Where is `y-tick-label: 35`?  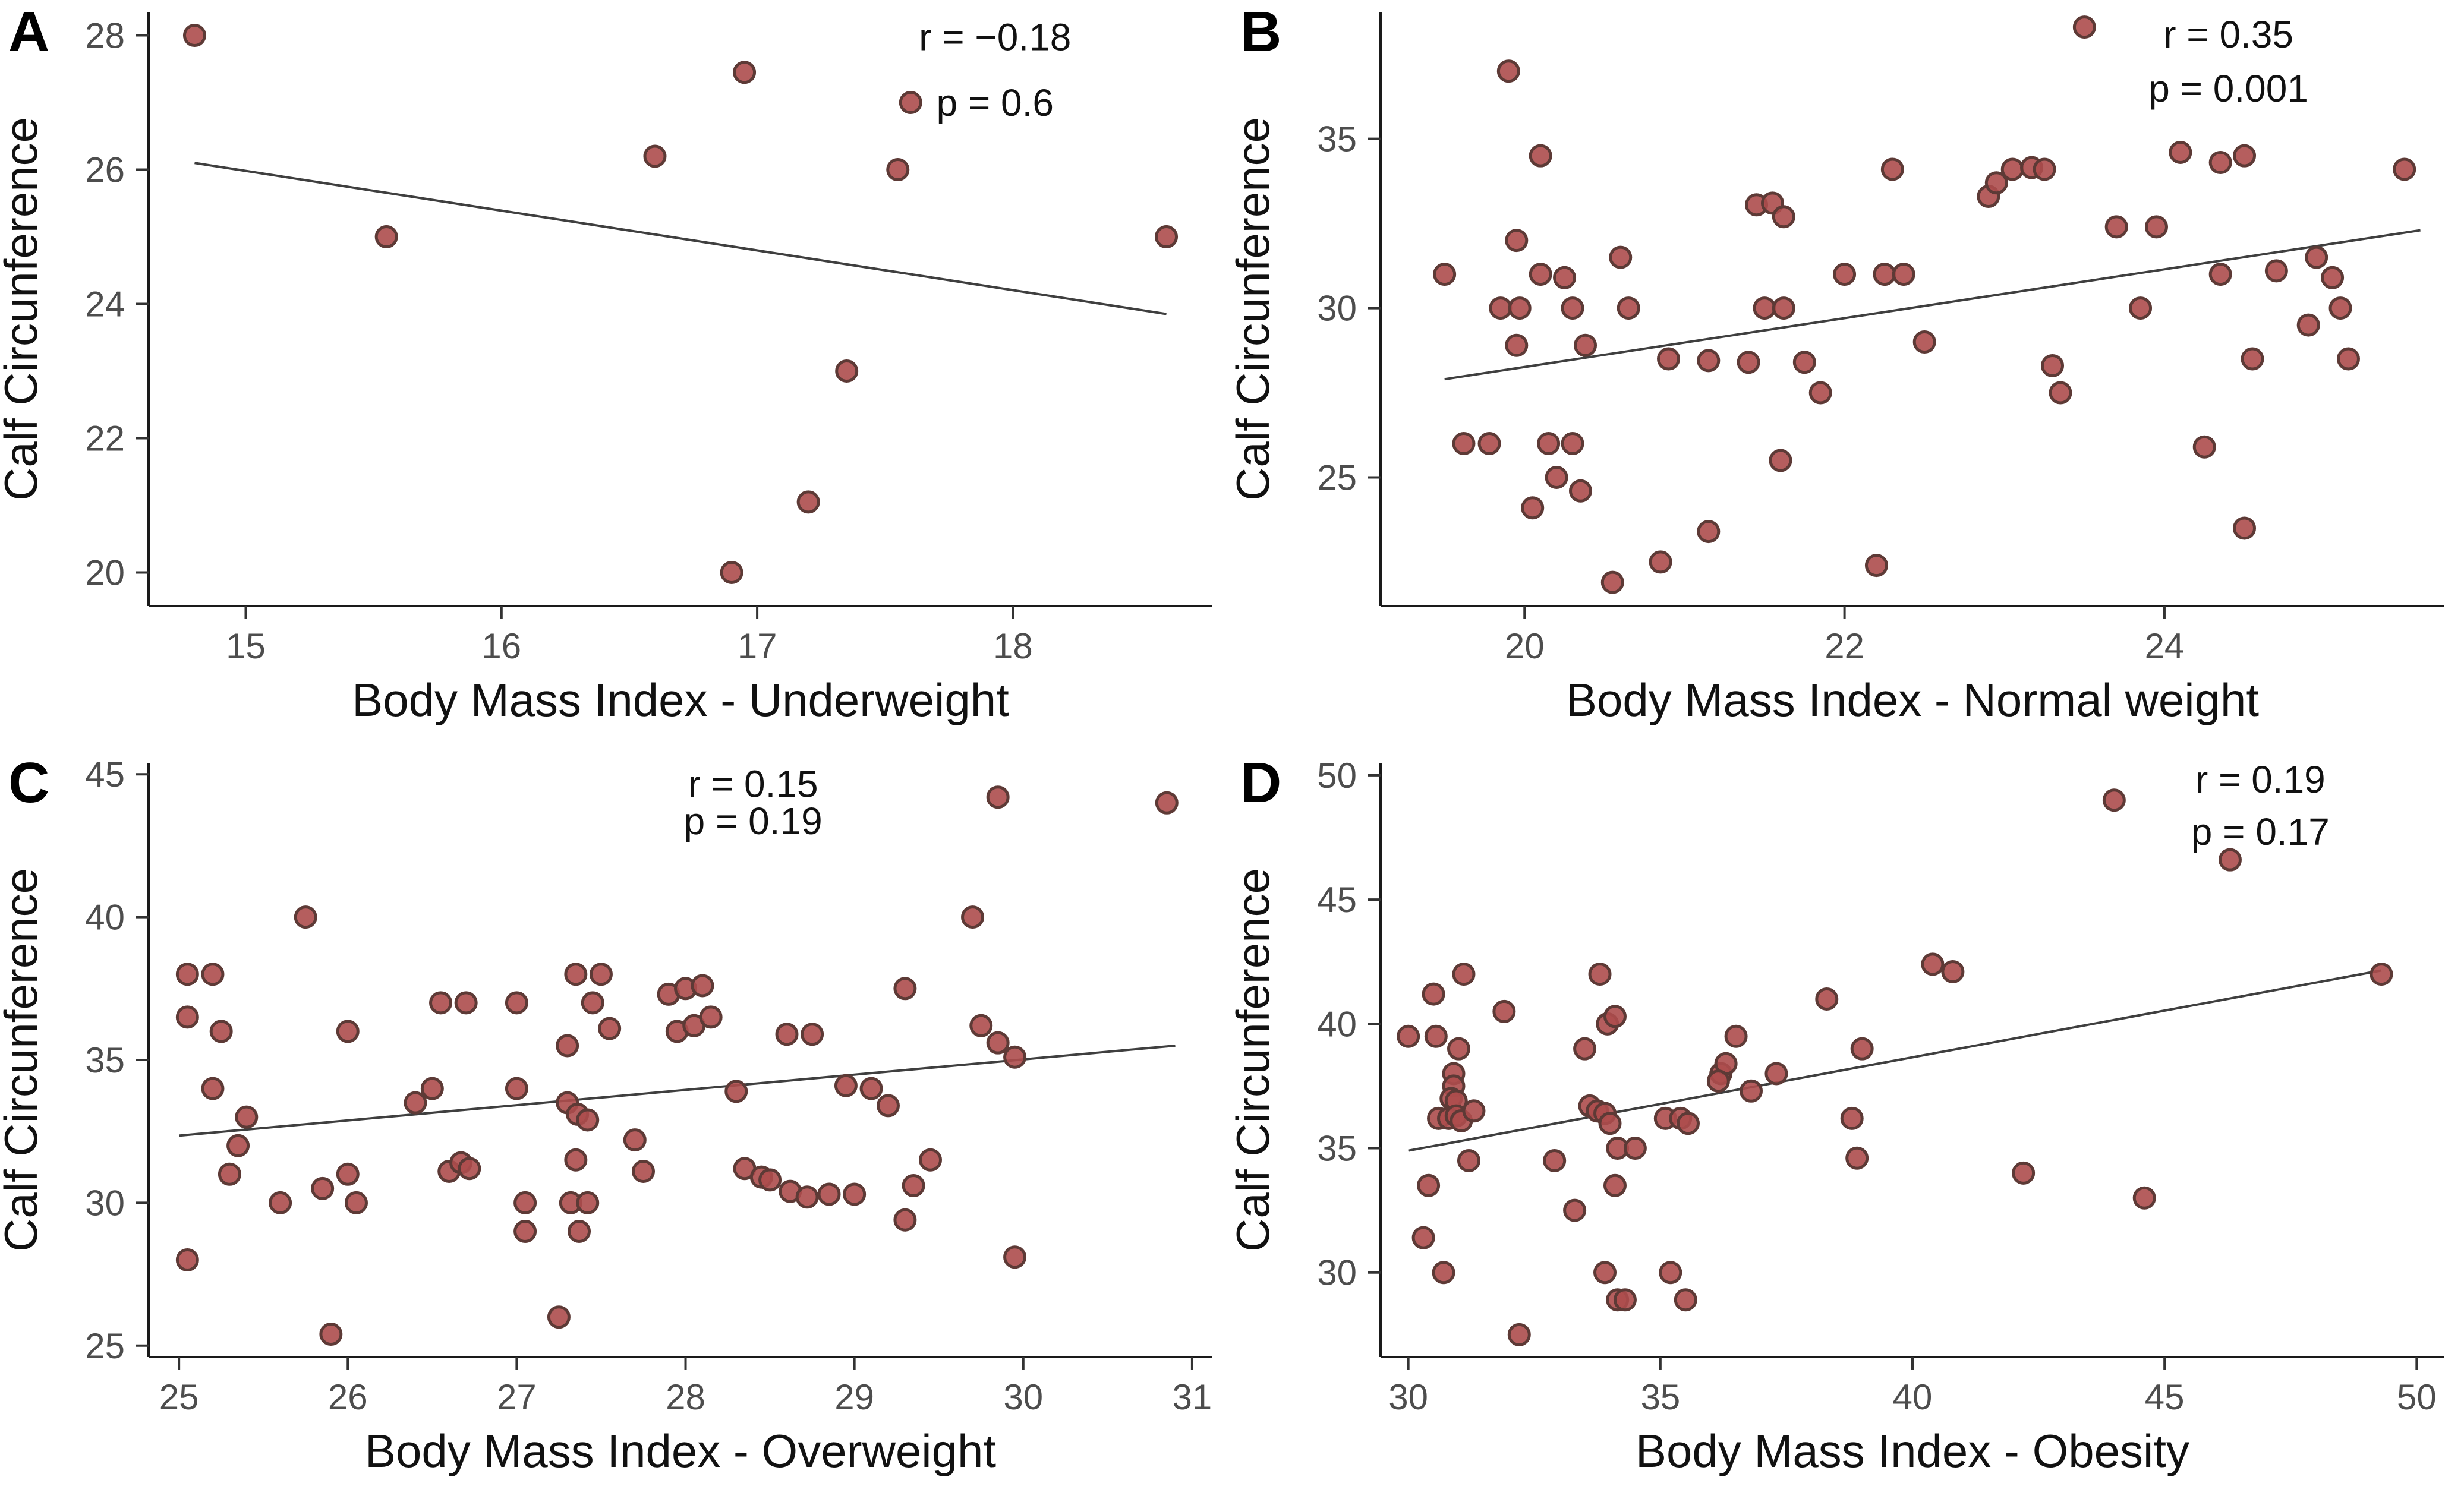 y-tick-label: 35 is located at coordinates (105, 1060).